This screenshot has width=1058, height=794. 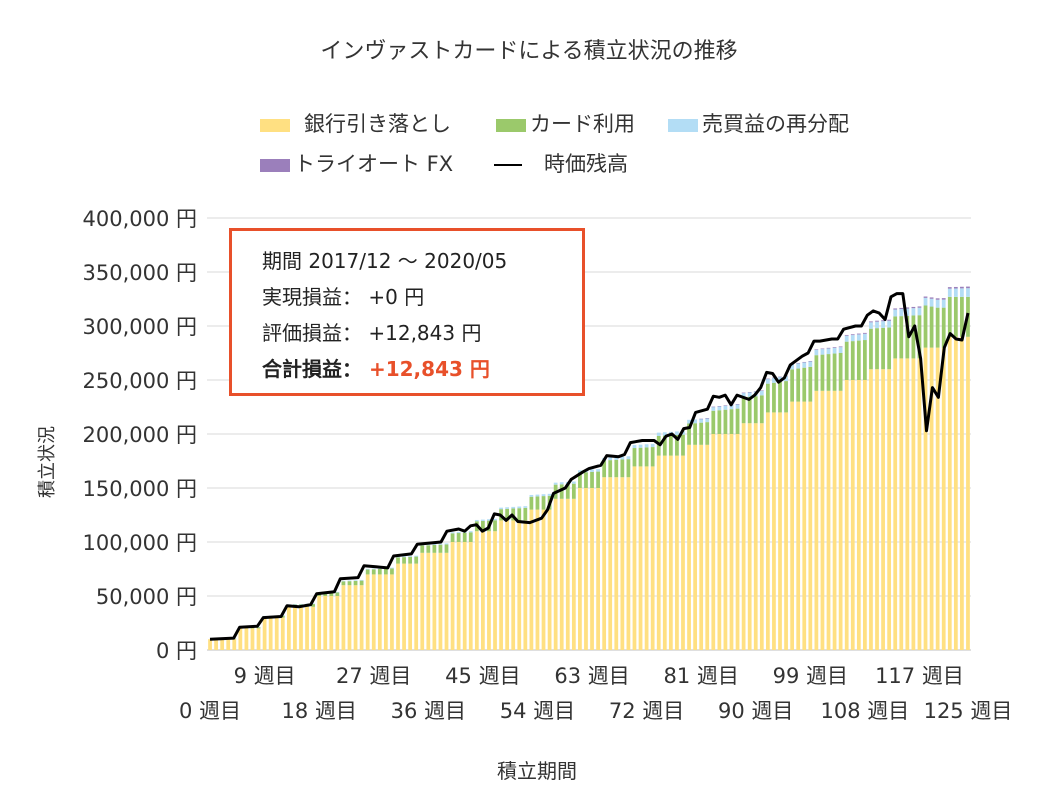 What do you see at coordinates (537, 771) in the screenshot?
I see `x-axis-label: 積立期間` at bounding box center [537, 771].